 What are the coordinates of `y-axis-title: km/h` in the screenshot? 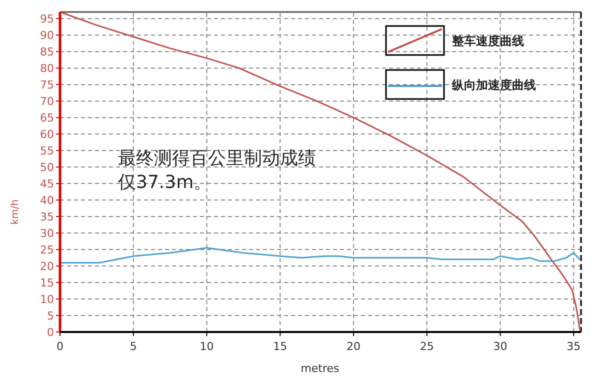 It's located at (15, 212).